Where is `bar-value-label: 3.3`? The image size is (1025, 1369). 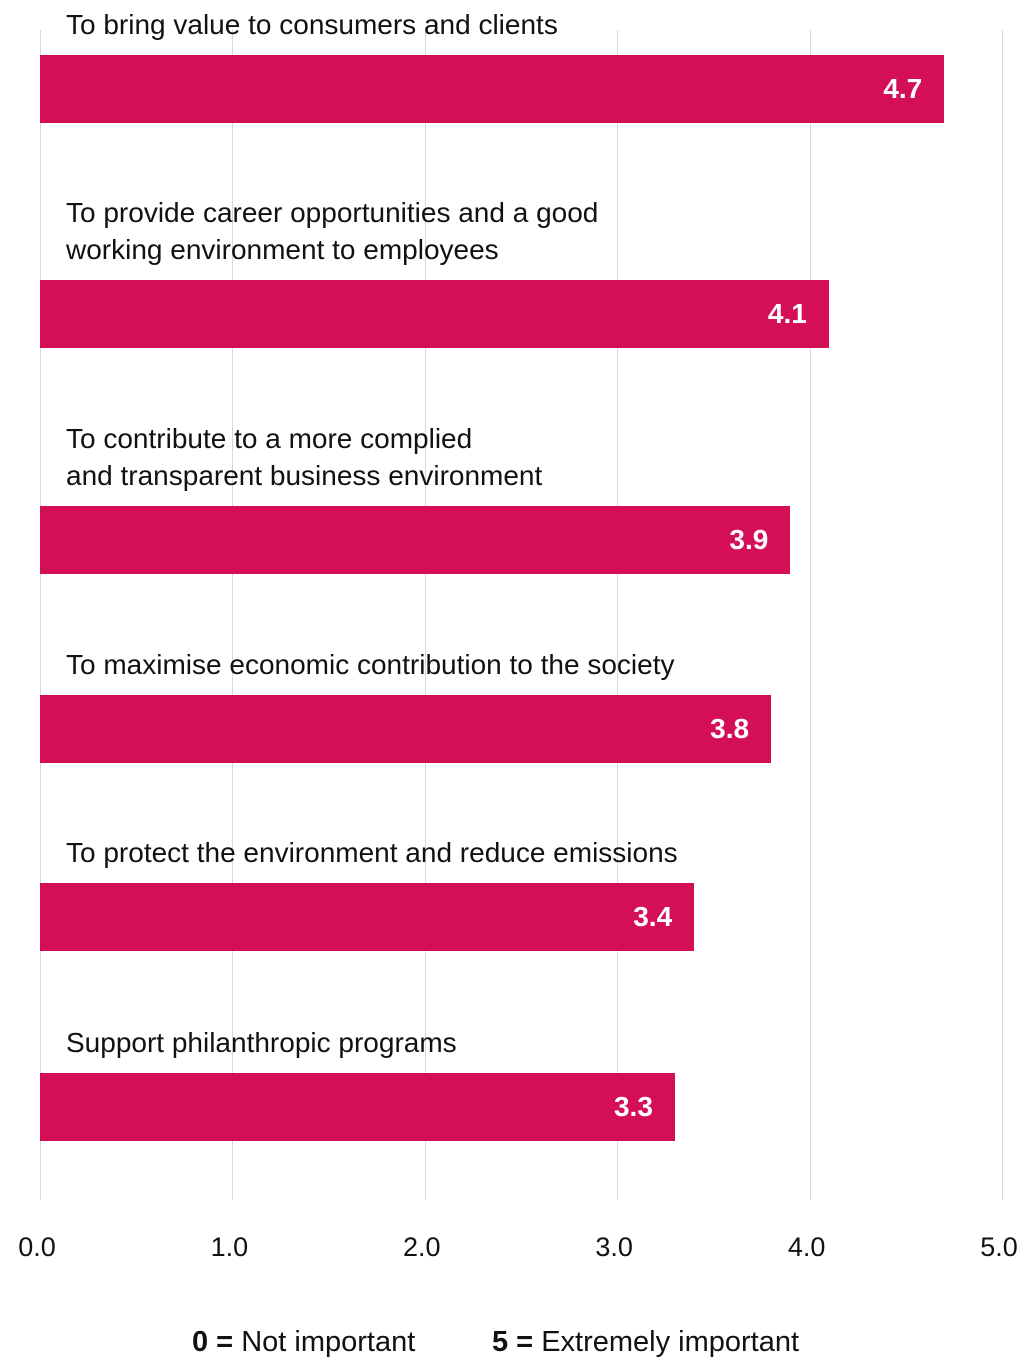
bar-value-label: 3.3 is located at coordinates (633, 1106).